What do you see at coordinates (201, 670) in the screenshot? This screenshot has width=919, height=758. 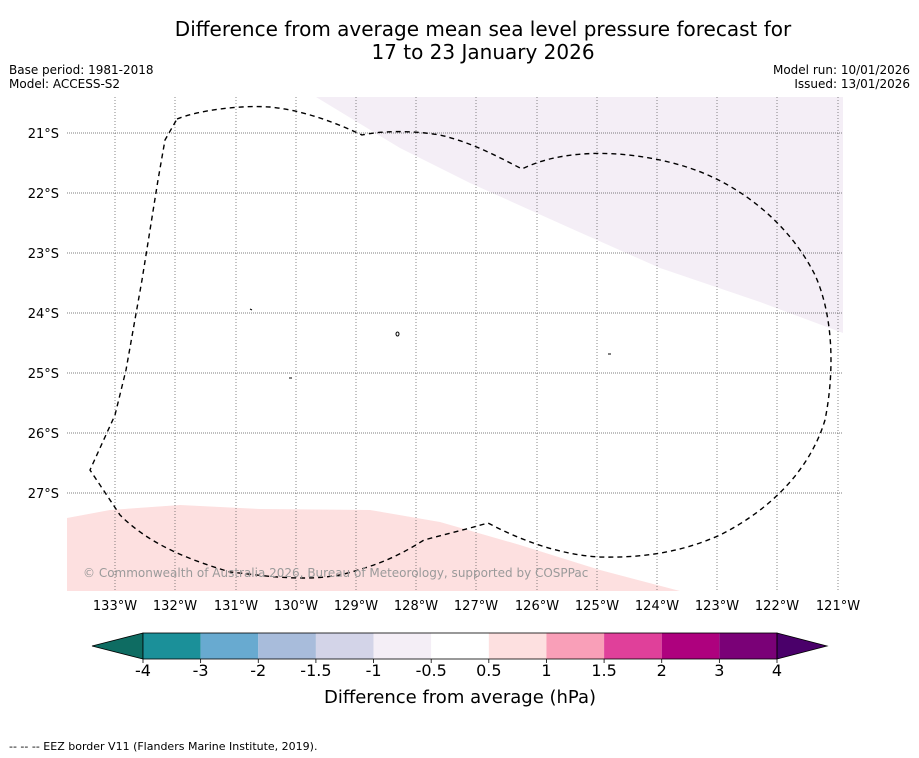 I see `colorbar-tick-label: -3` at bounding box center [201, 670].